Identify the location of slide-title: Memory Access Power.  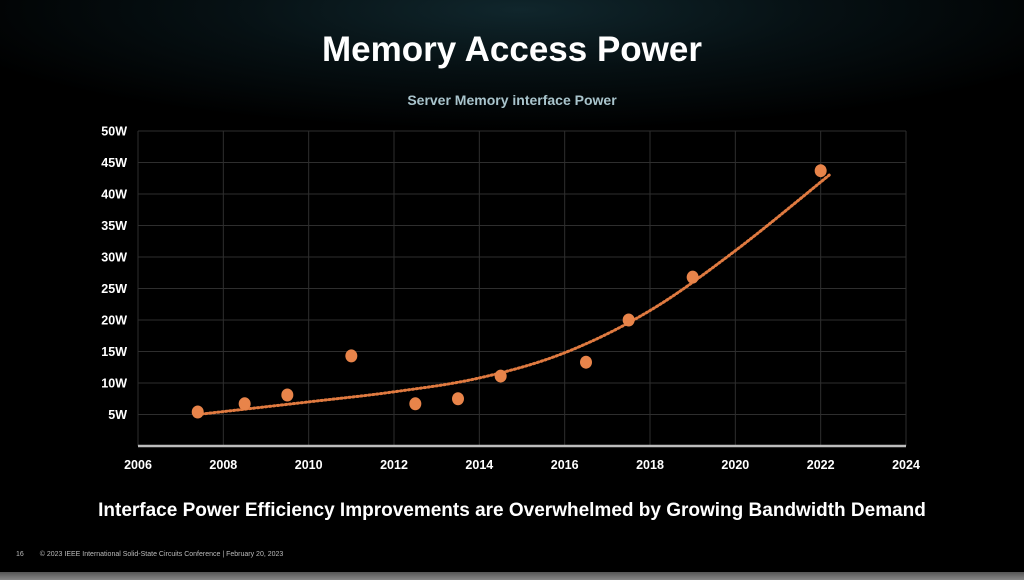
(512, 49).